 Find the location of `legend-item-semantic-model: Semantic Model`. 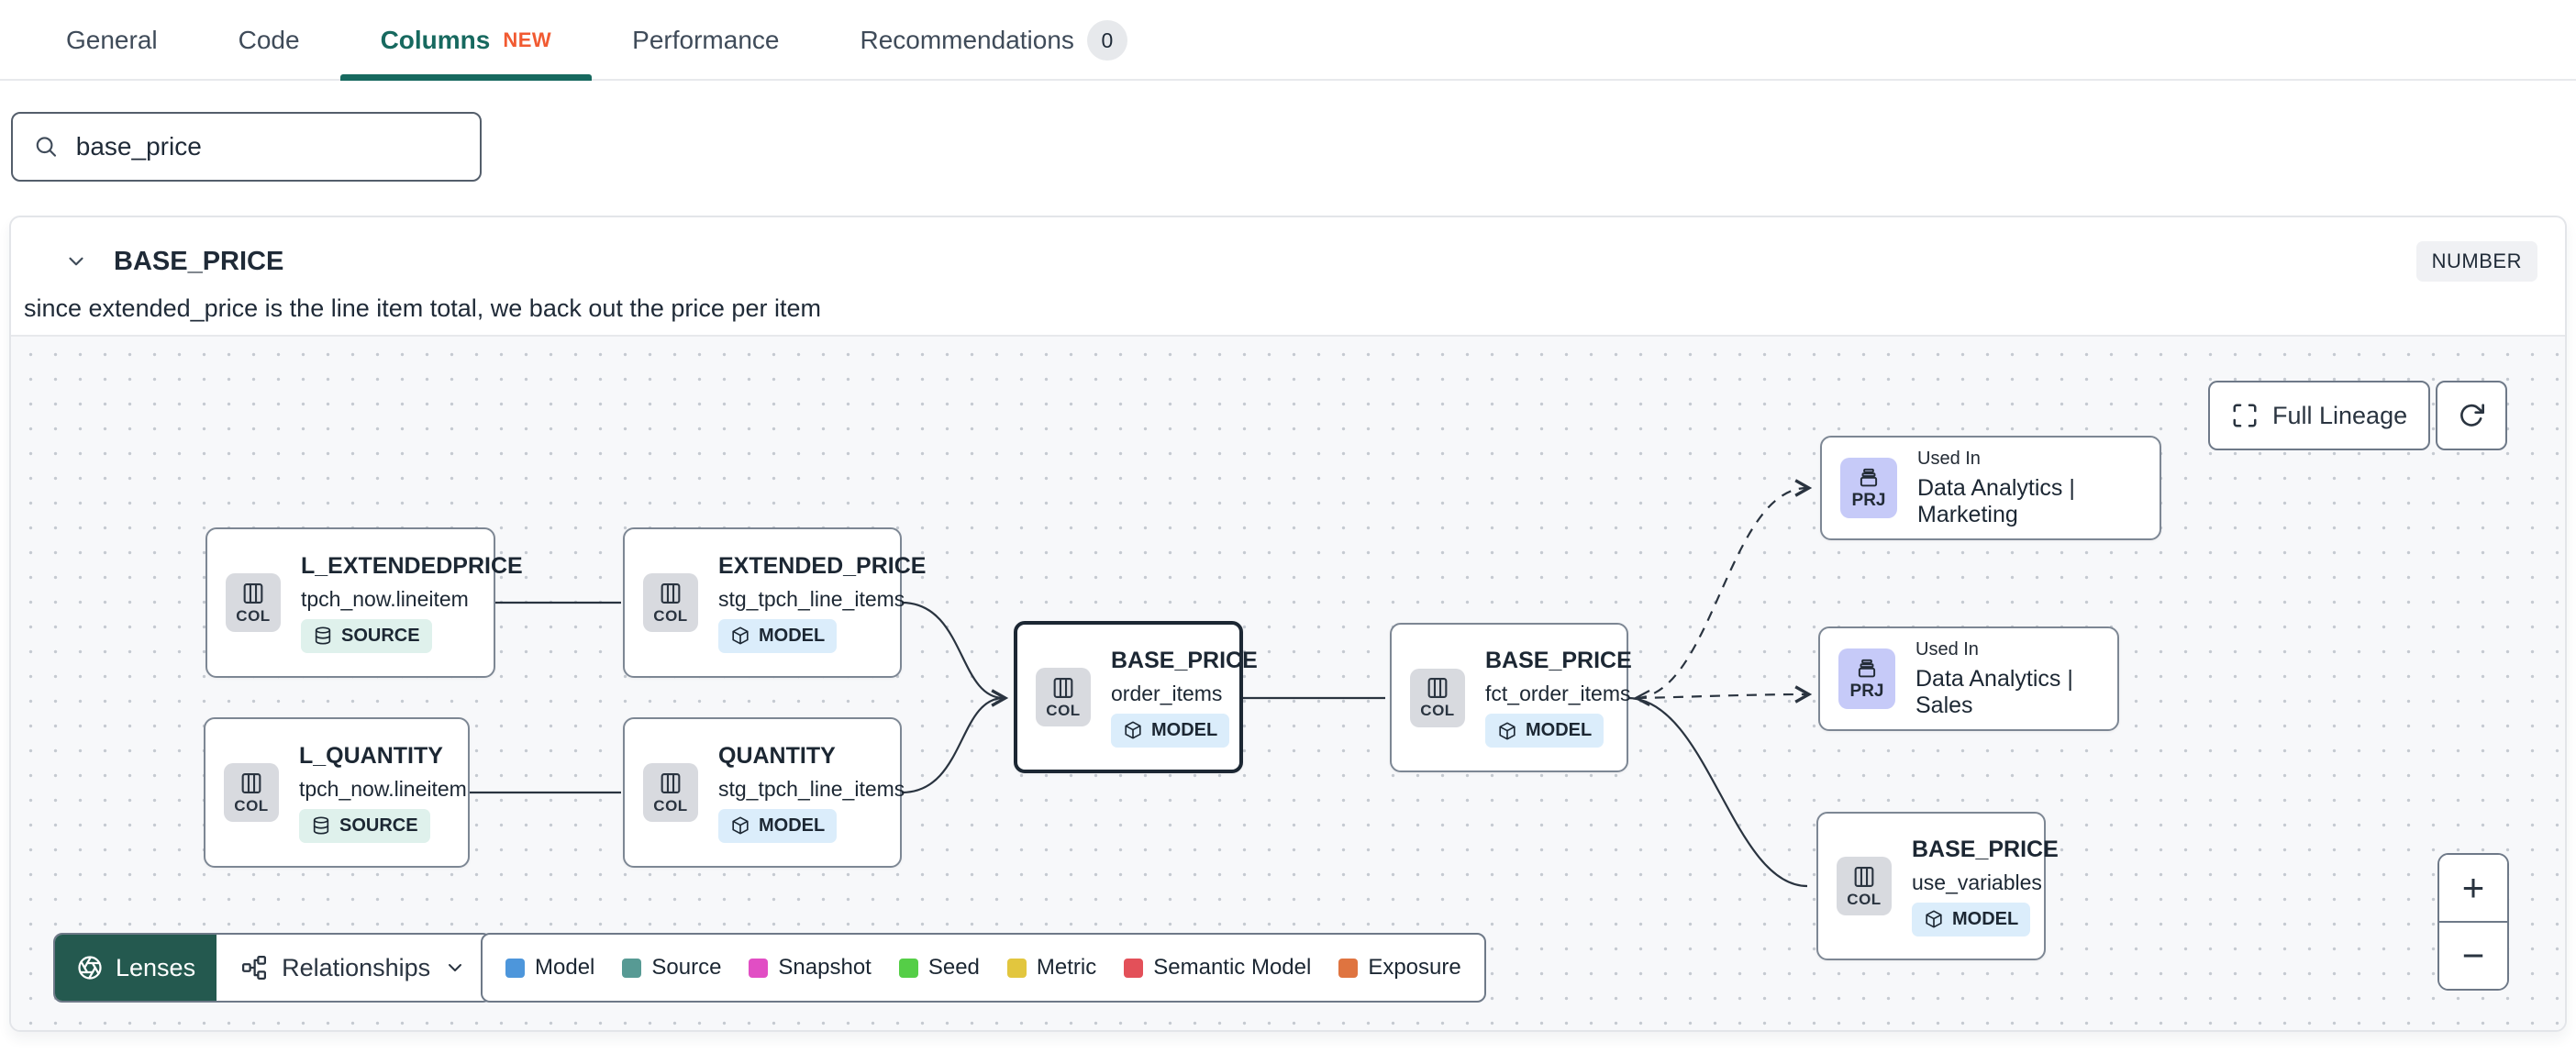

legend-item-semantic-model: Semantic Model is located at coordinates (1217, 968).